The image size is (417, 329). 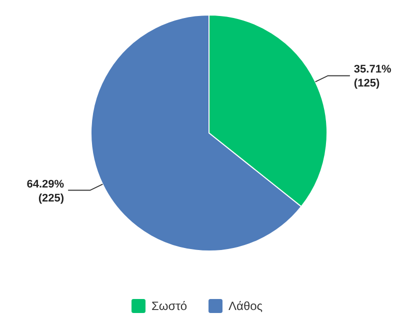 I want to click on legend-label: Σωστό, so click(x=170, y=306).